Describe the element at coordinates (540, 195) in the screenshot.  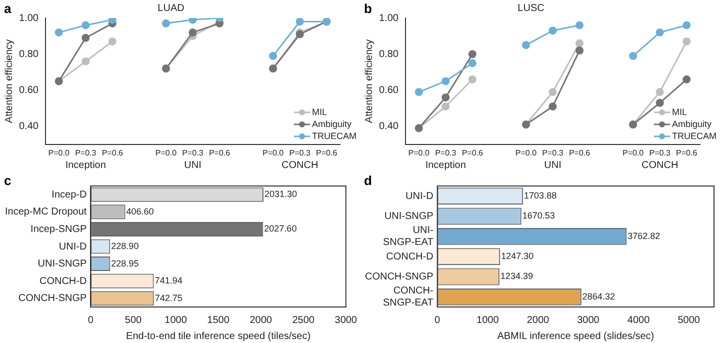
I see `data-label: 1703.88` at that location.